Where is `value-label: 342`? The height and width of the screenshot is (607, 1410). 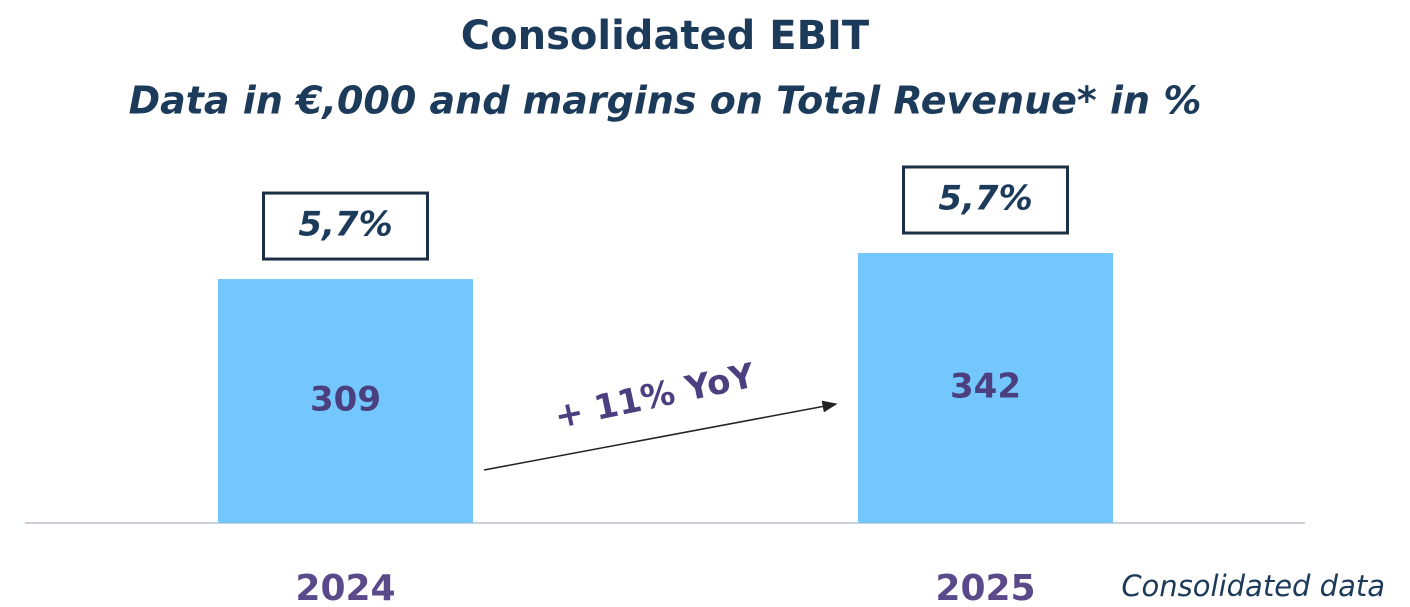
value-label: 342 is located at coordinates (985, 387).